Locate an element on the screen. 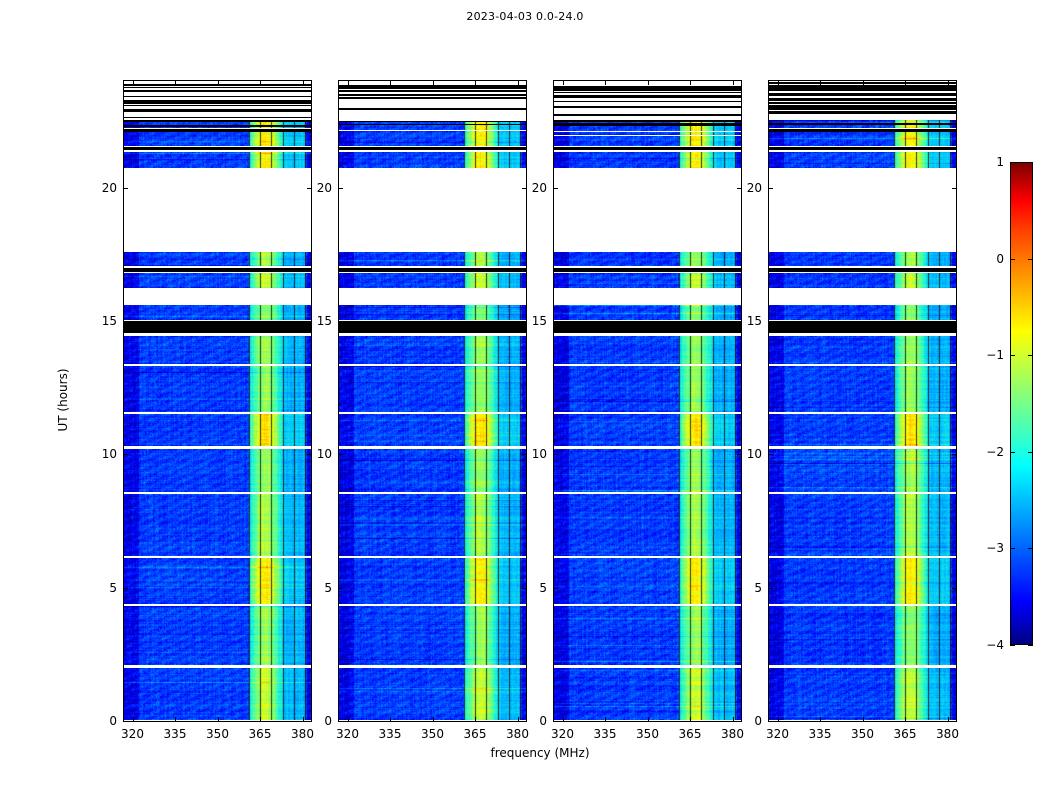  y-tick-label: 20 is located at coordinates (109, 187).